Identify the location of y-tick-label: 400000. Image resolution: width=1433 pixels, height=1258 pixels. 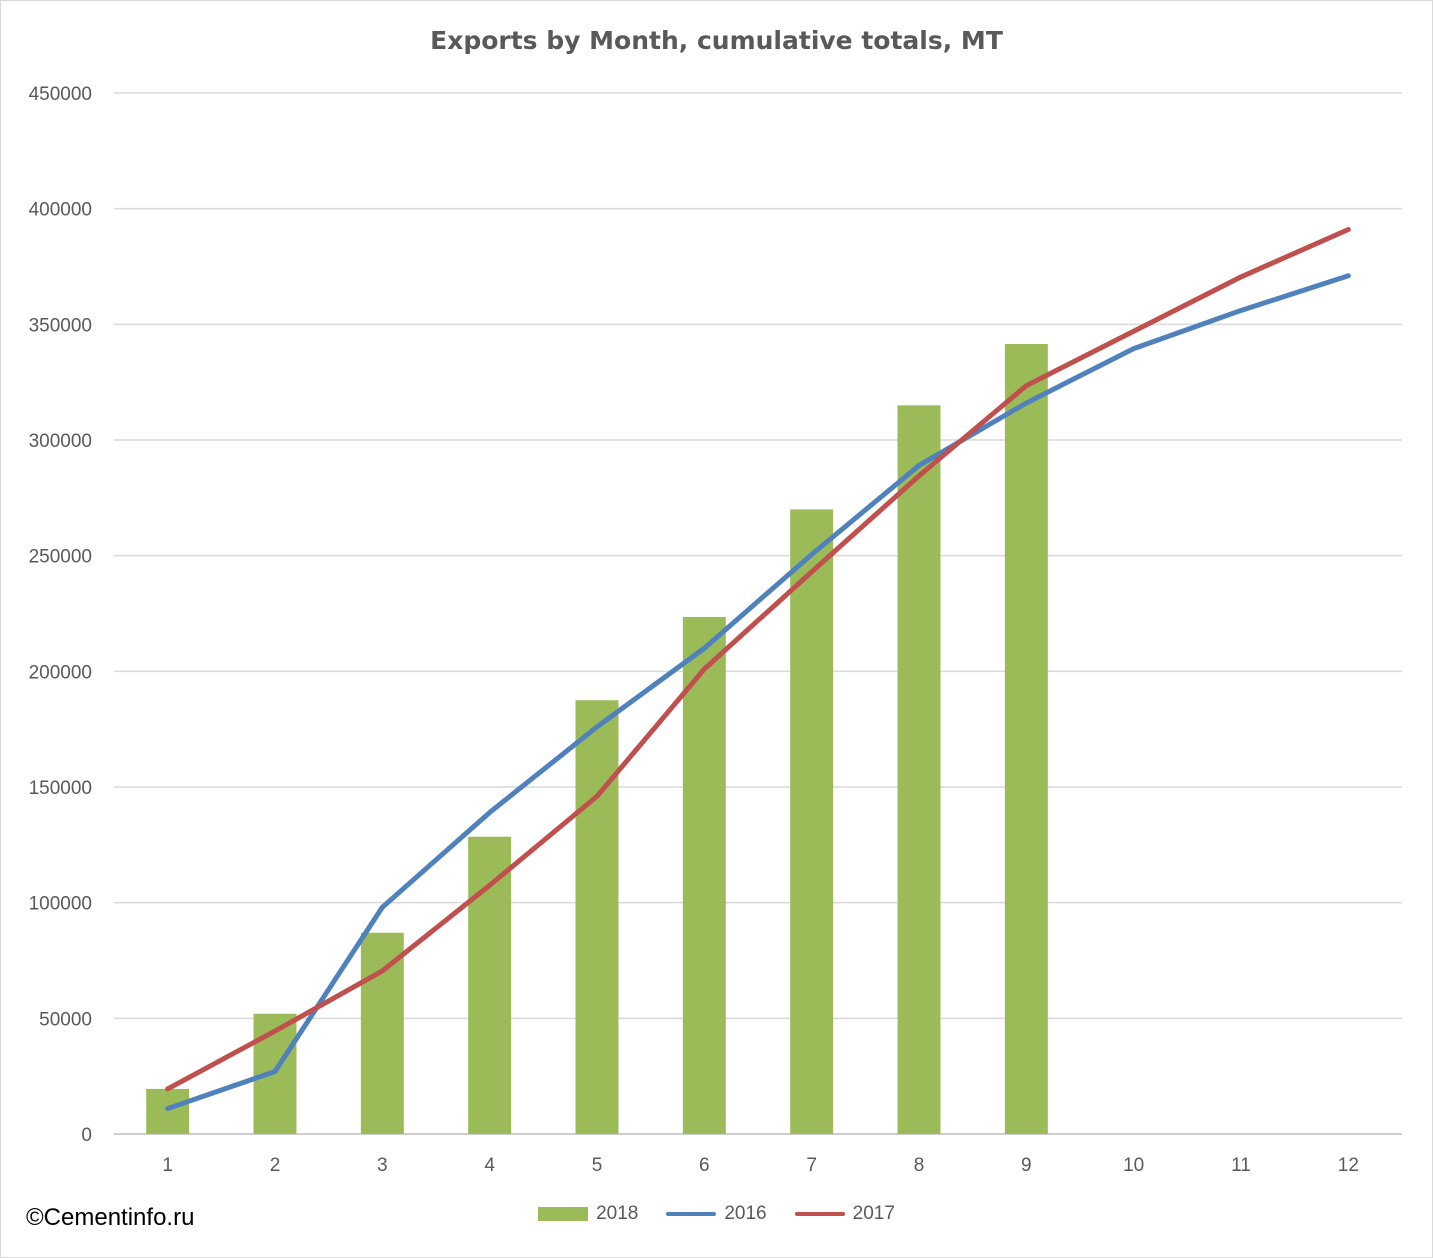
(60, 210).